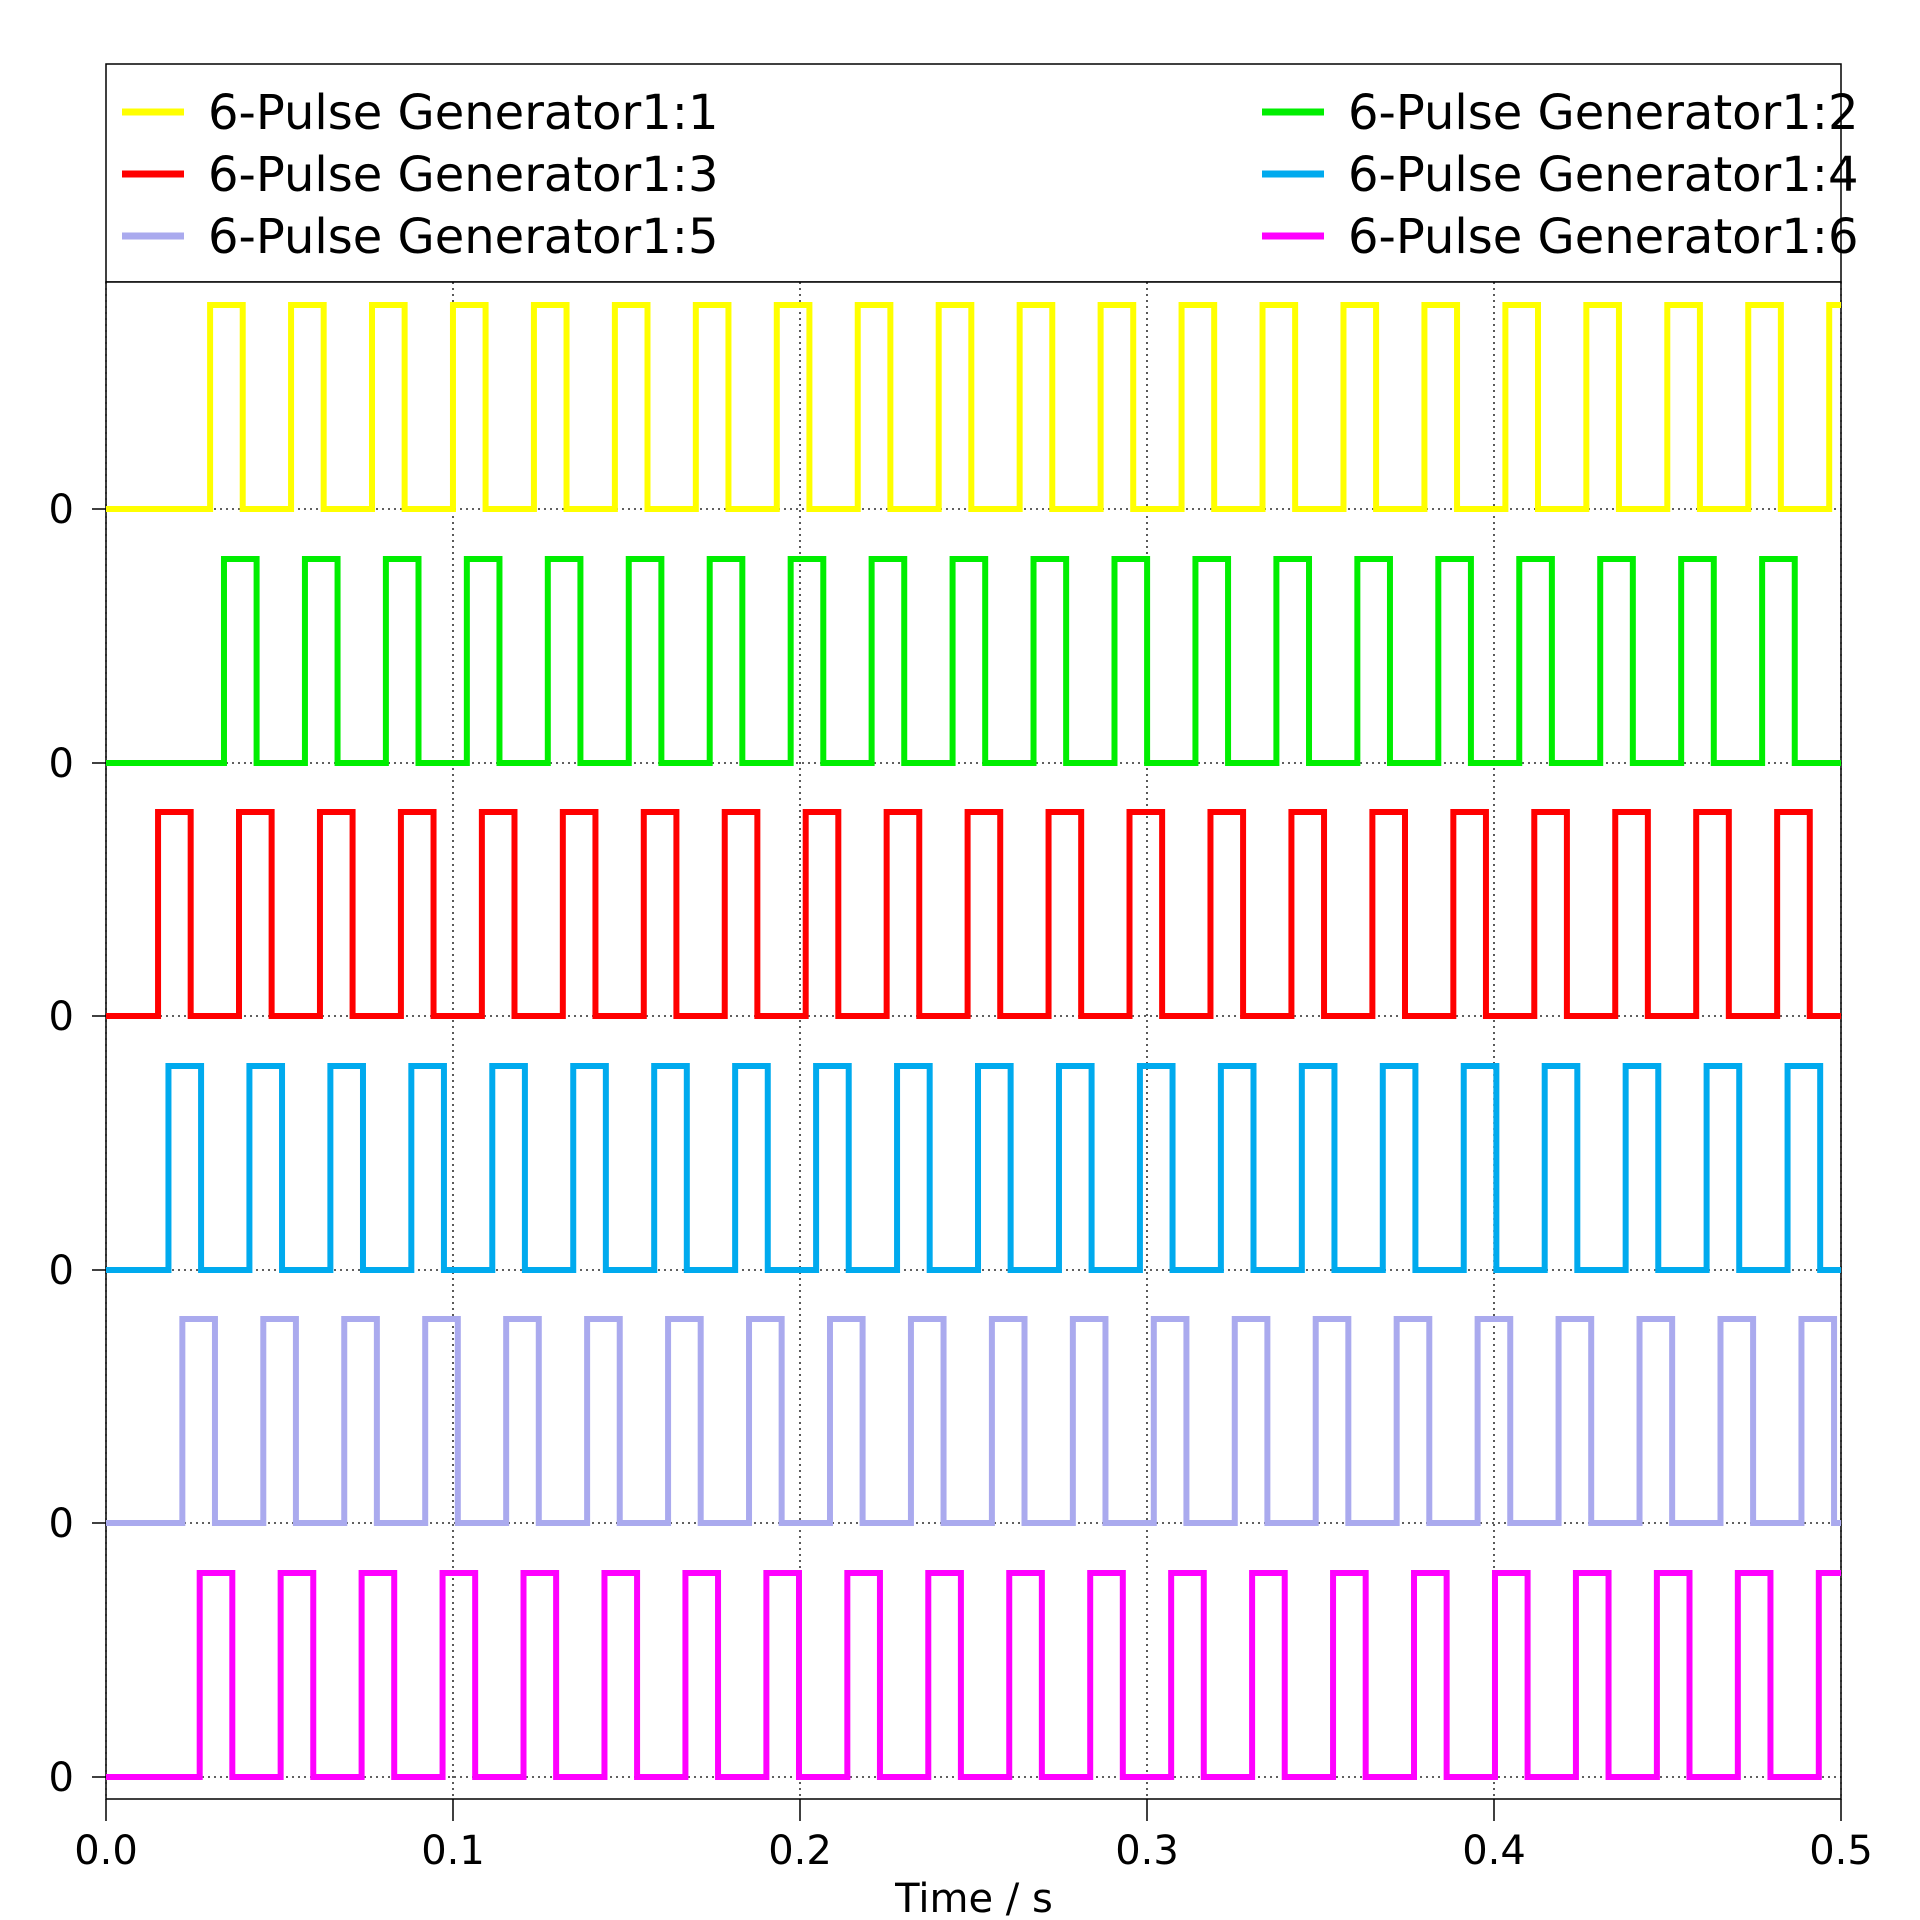  What do you see at coordinates (1603, 175) in the screenshot?
I see `legend-label: 6-Pulse Generator1:4` at bounding box center [1603, 175].